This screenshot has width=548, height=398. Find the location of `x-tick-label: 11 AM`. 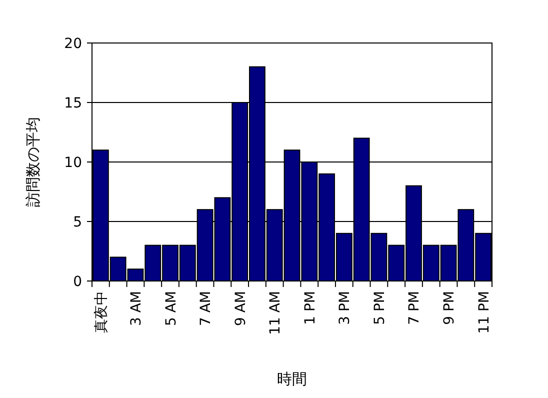

x-tick-label: 11 AM is located at coordinates (276, 313).